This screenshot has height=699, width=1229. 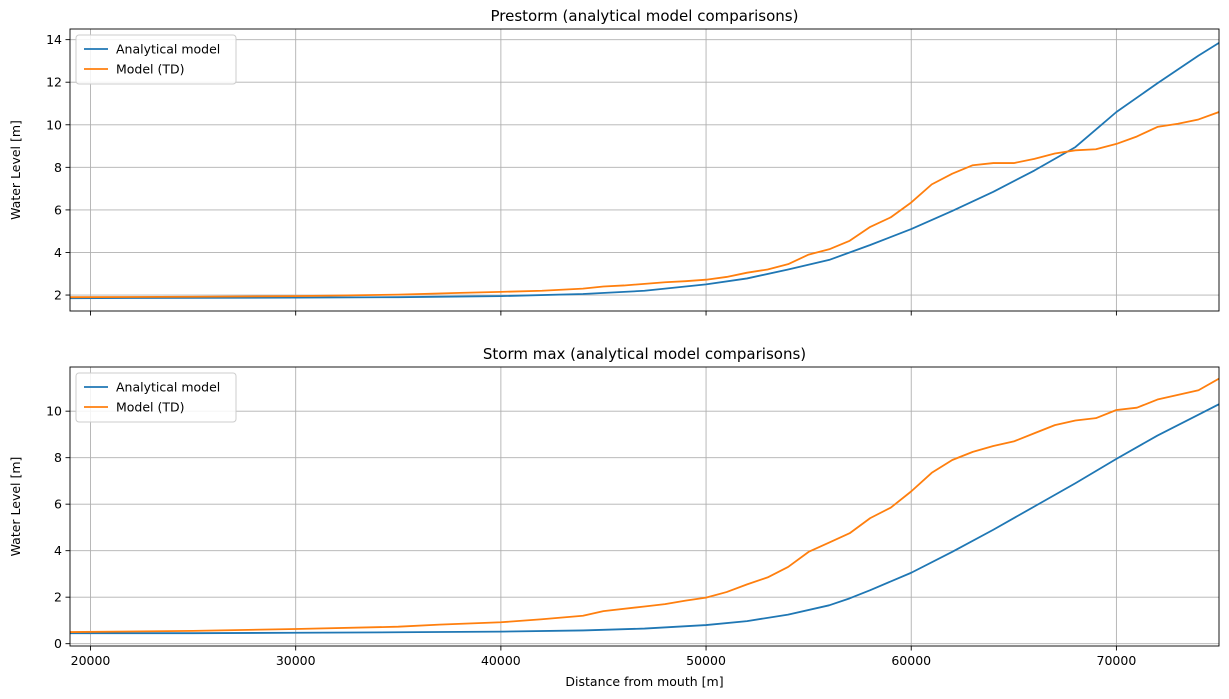 What do you see at coordinates (54, 39) in the screenshot?
I see `y-tick-label: 14` at bounding box center [54, 39].